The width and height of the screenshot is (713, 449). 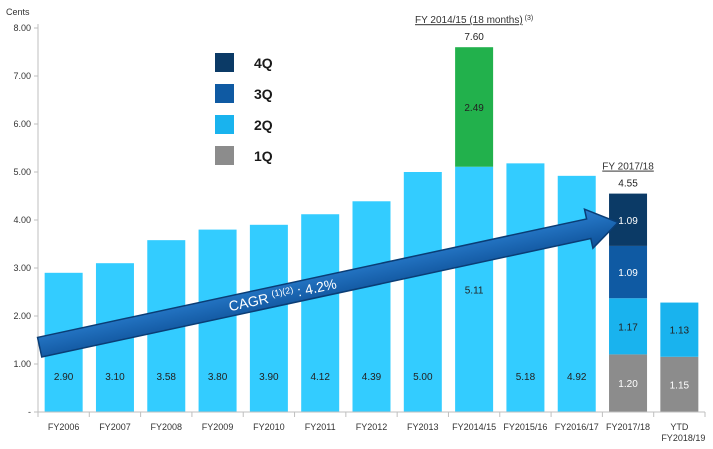 I want to click on y-tick-label: 6.00, so click(x=22, y=124).